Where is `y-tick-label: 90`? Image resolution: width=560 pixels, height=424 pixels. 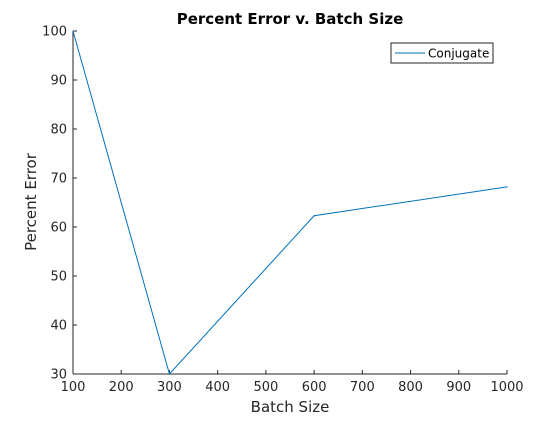 y-tick-label: 90 is located at coordinates (58, 81).